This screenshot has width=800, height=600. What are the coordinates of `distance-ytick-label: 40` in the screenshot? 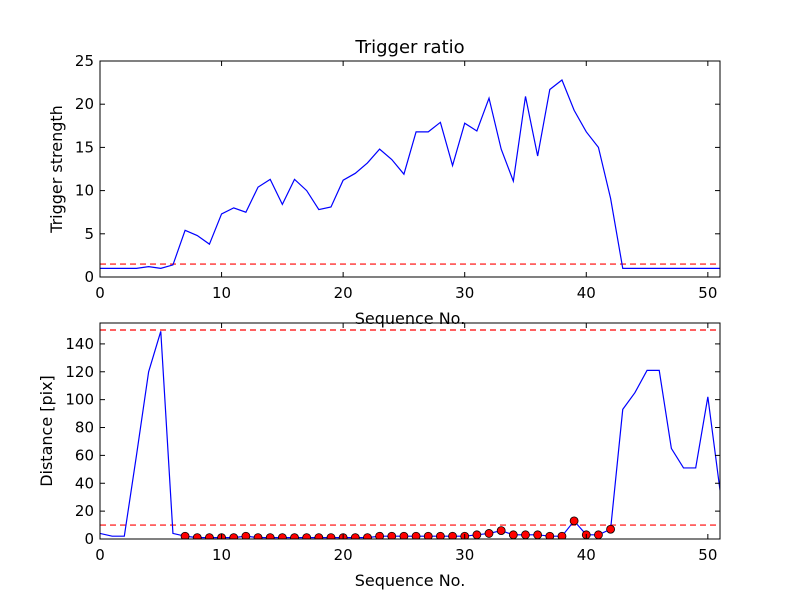 It's located at (84, 483).